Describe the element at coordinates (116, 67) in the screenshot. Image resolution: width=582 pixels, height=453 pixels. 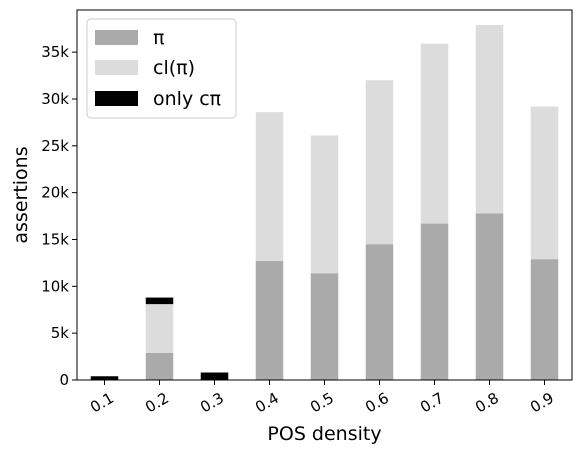
I see `legend-swatch-cl-pi` at that location.